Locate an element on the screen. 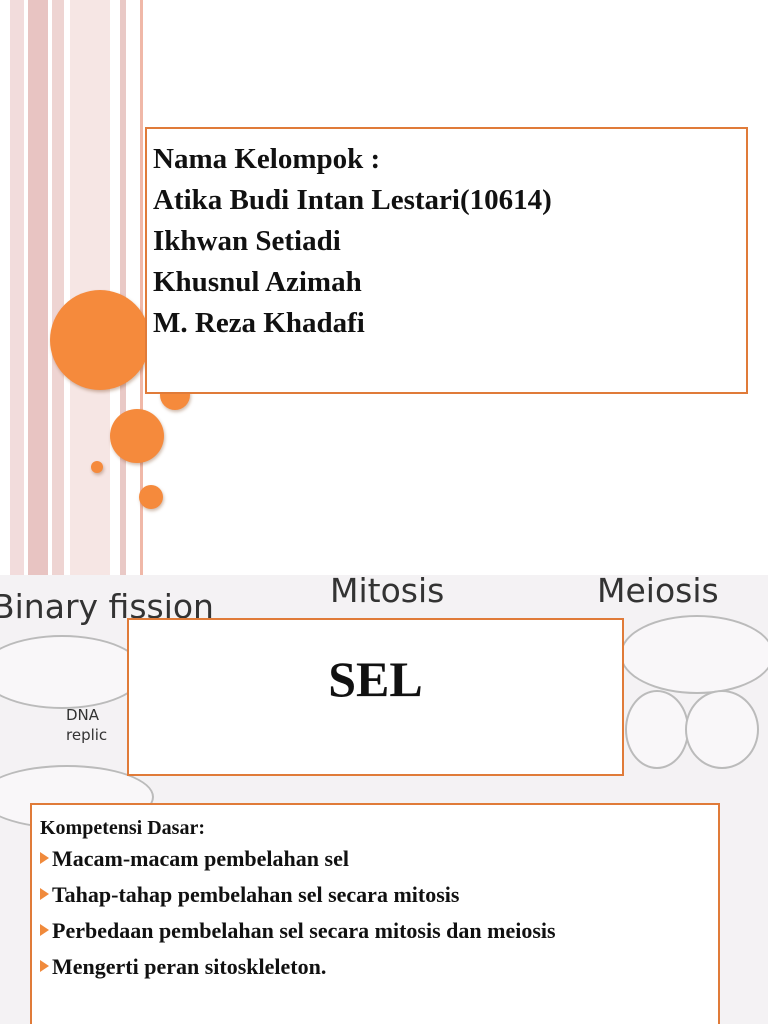 Image resolution: width=768 pixels, height=1024 pixels. background-label: Mitosis is located at coordinates (387, 592).